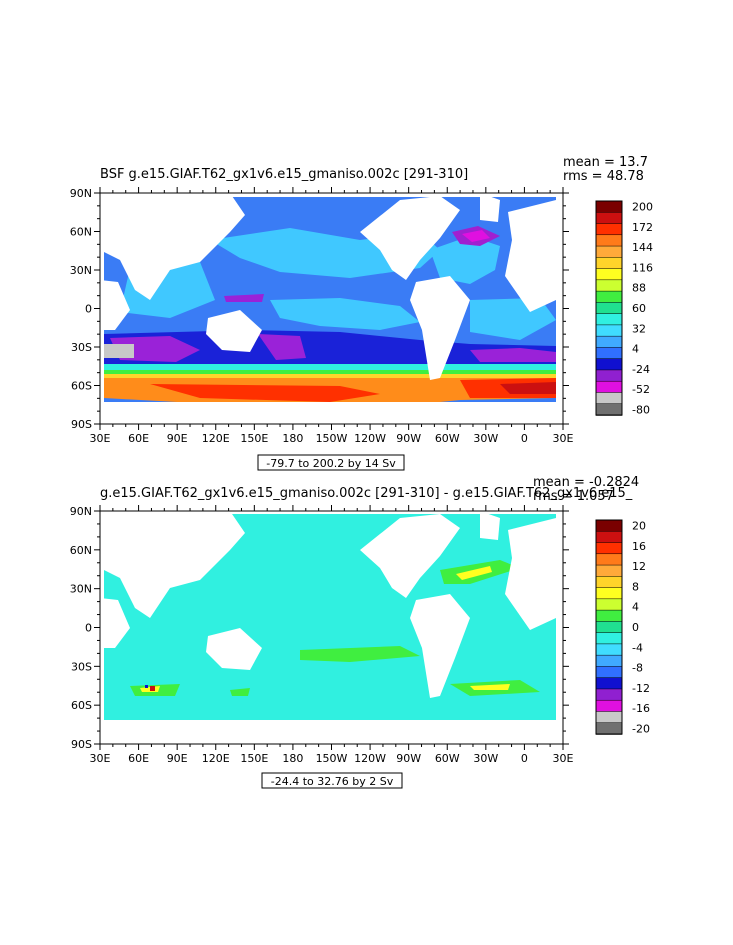 This screenshot has width=733, height=945. What do you see at coordinates (642, 207) in the screenshot?
I see `colorbar-label: 200` at bounding box center [642, 207].